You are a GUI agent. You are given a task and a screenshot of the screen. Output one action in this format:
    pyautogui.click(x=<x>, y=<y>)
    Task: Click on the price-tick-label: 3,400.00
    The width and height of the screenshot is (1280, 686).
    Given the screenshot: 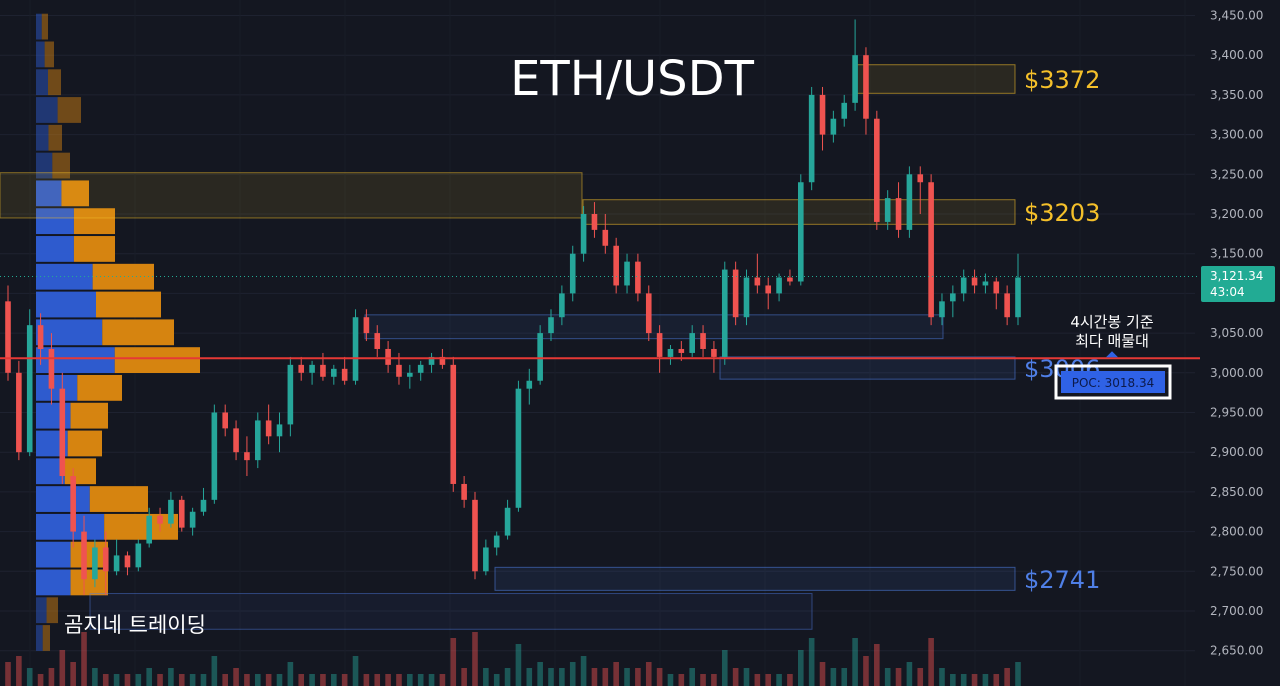 What is the action you would take?
    pyautogui.click(x=1236, y=55)
    